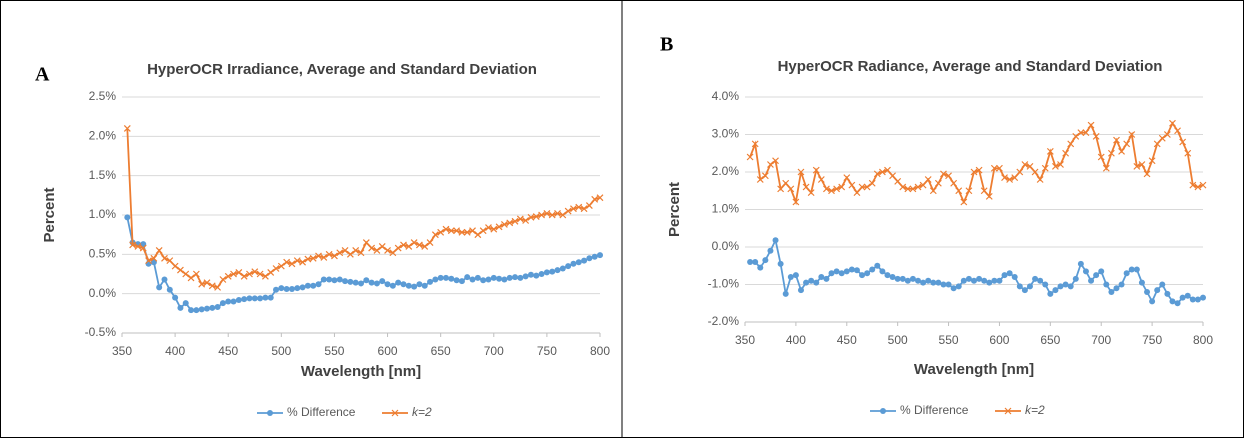 Image resolution: width=1244 pixels, height=438 pixels. What do you see at coordinates (726, 246) in the screenshot?
I see `y-tick-label: 0.0%` at bounding box center [726, 246].